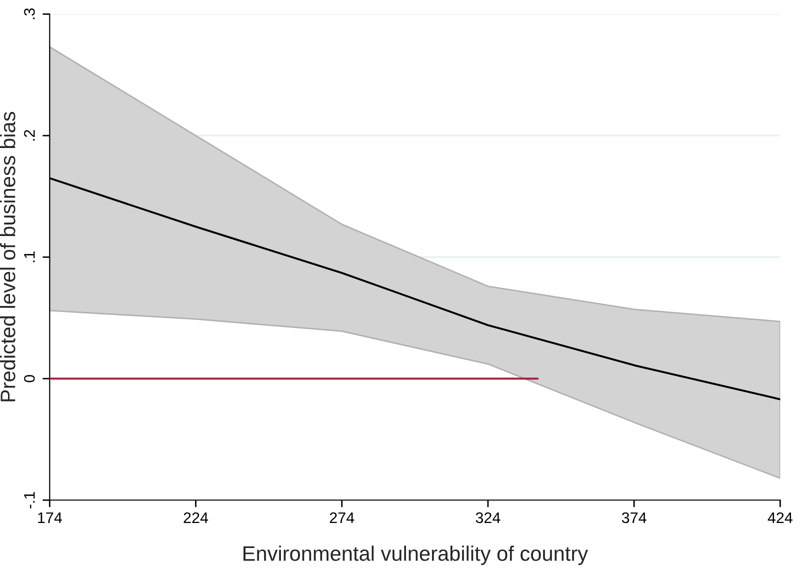 The width and height of the screenshot is (801, 587). What do you see at coordinates (29, 135) in the screenshot?
I see `y-tick-label: .2` at bounding box center [29, 135].